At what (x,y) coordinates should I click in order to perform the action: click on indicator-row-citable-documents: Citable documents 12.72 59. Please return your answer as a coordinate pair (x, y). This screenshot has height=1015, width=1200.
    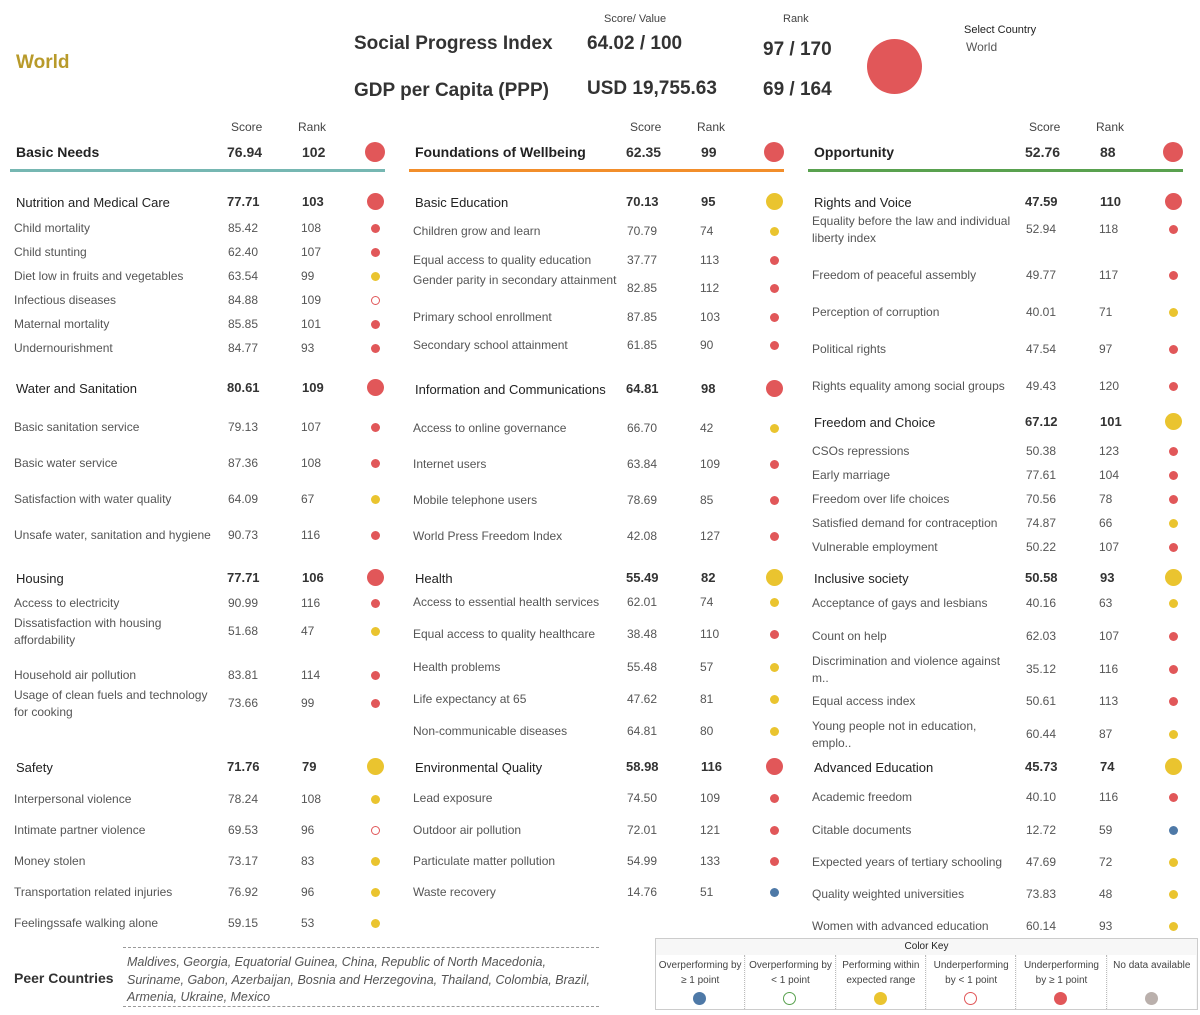
    Looking at the image, I should click on (998, 830).